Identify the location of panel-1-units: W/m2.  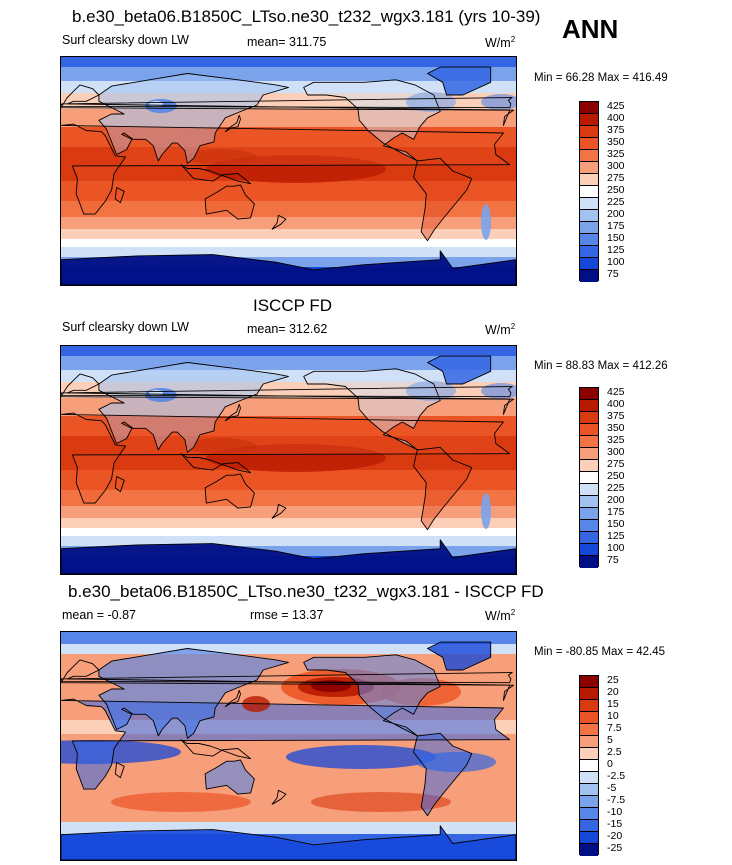
(500, 43).